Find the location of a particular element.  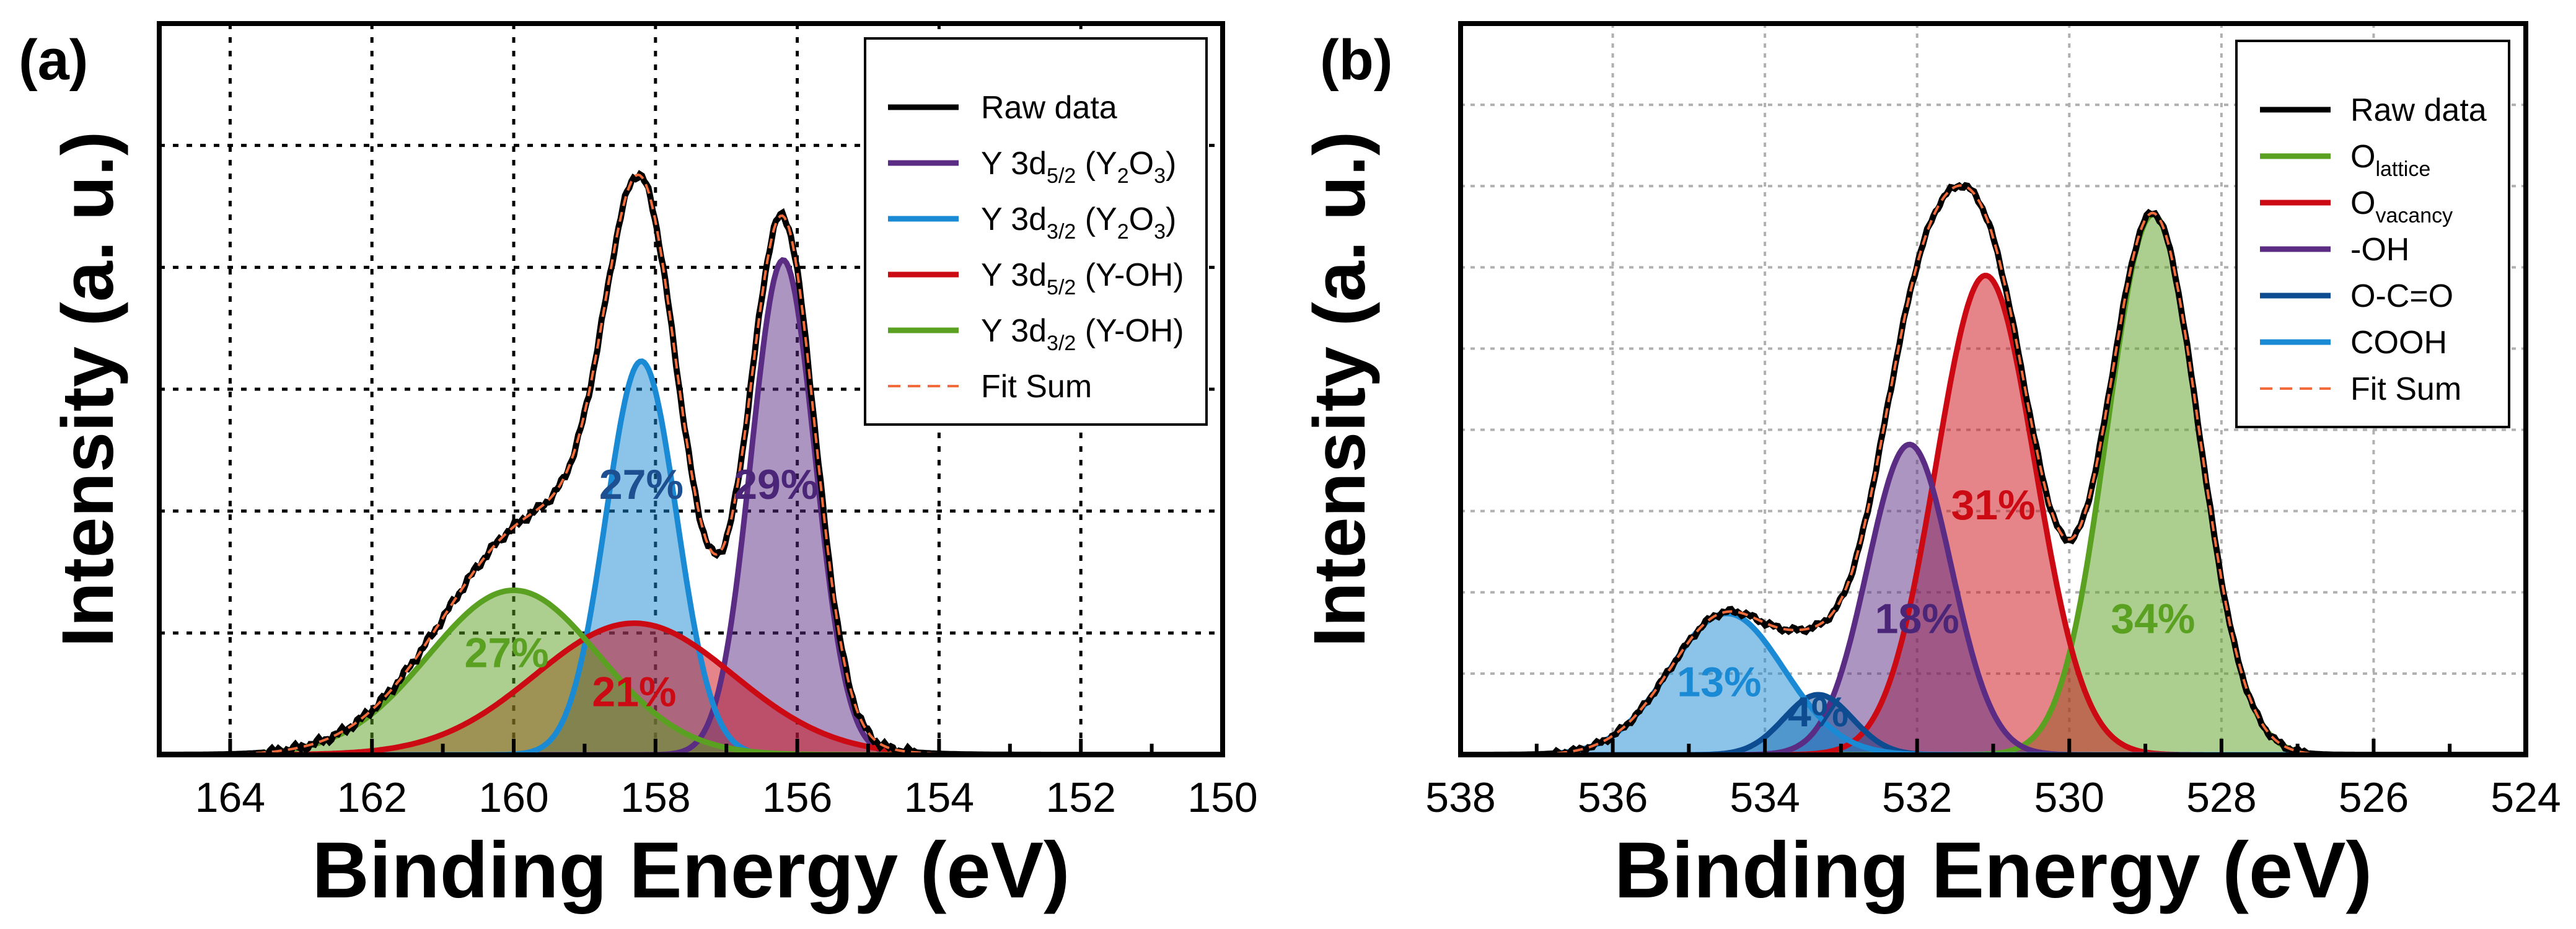

legend-label: Y 3d5/2 (Y2O3) is located at coordinates (1078, 167).